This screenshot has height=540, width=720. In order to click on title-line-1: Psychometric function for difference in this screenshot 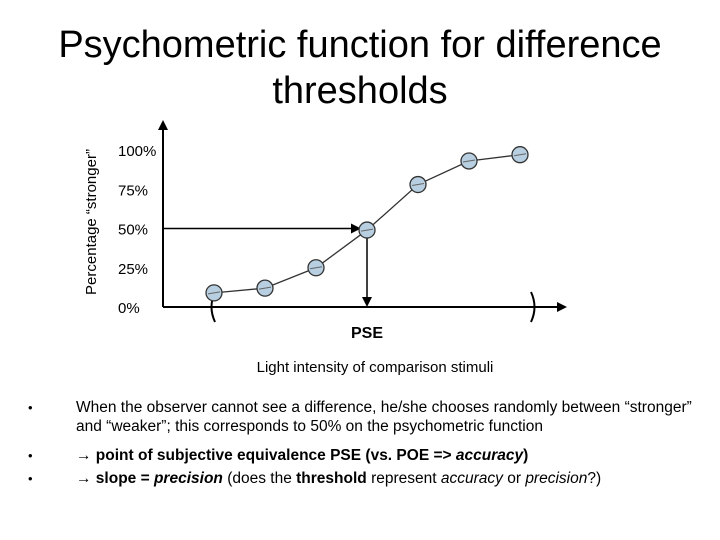, I will do `click(360, 45)`.